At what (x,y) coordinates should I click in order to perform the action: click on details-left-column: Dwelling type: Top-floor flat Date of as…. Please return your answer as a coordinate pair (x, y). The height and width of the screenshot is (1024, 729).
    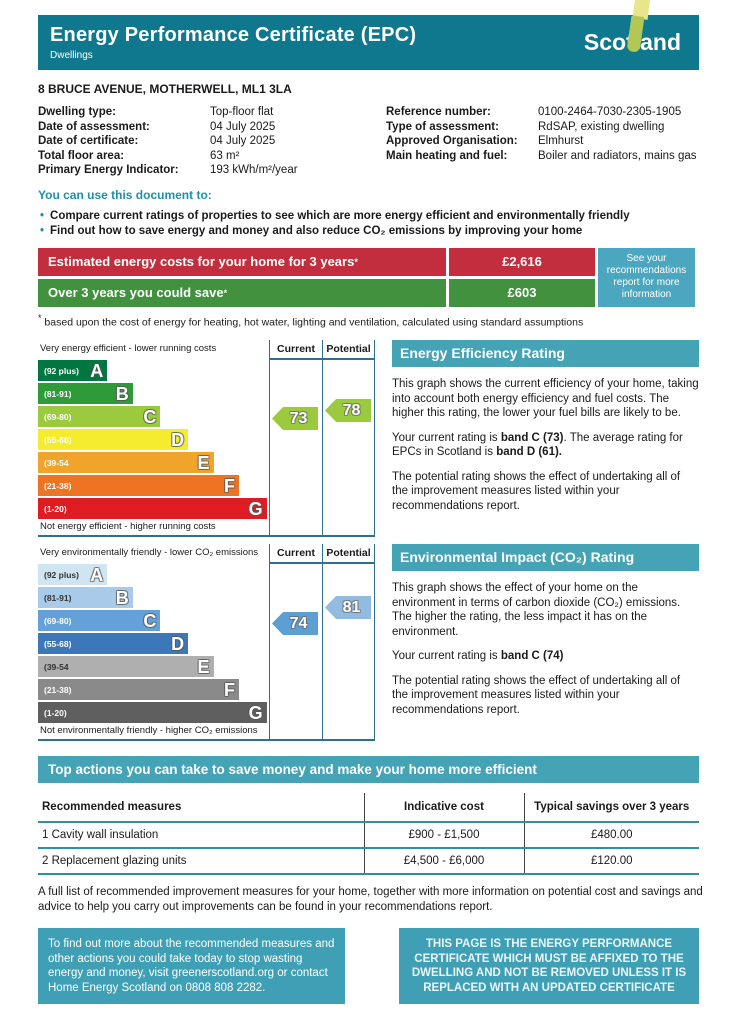
    Looking at the image, I should click on (204, 141).